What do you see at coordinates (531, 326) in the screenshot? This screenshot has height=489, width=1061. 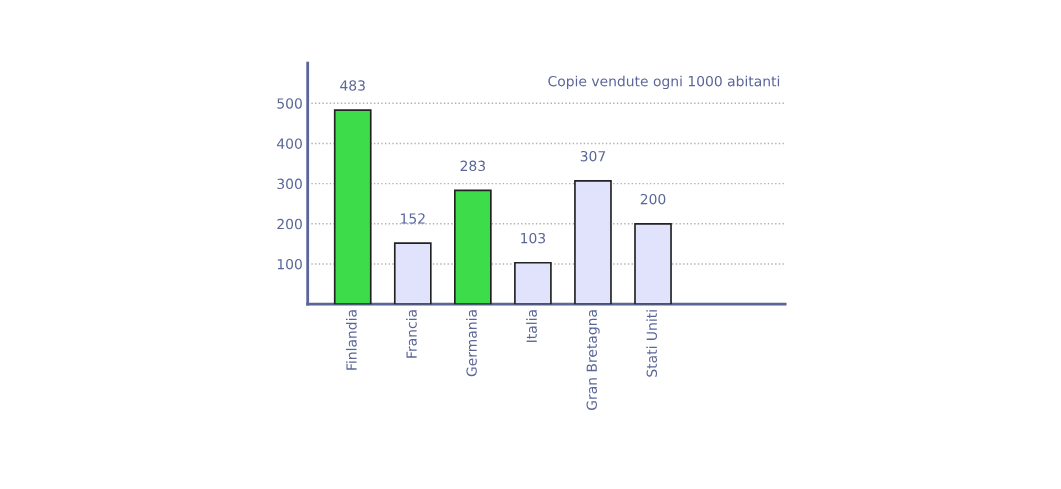 I see `x-tick-label: Italia` at bounding box center [531, 326].